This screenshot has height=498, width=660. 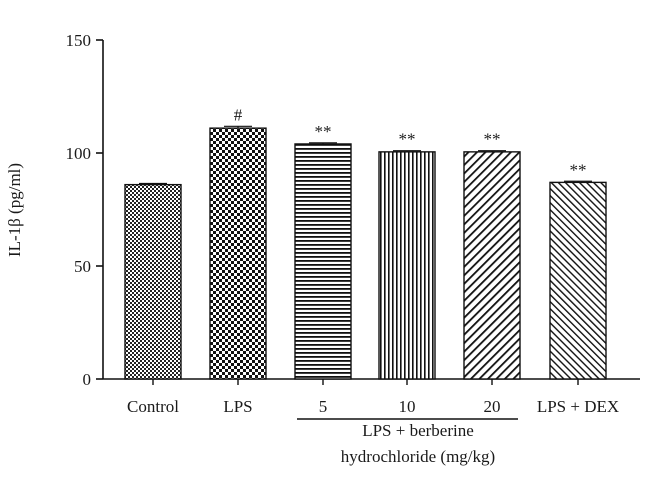 I want to click on y-tick-label: 150, so click(x=79, y=40).